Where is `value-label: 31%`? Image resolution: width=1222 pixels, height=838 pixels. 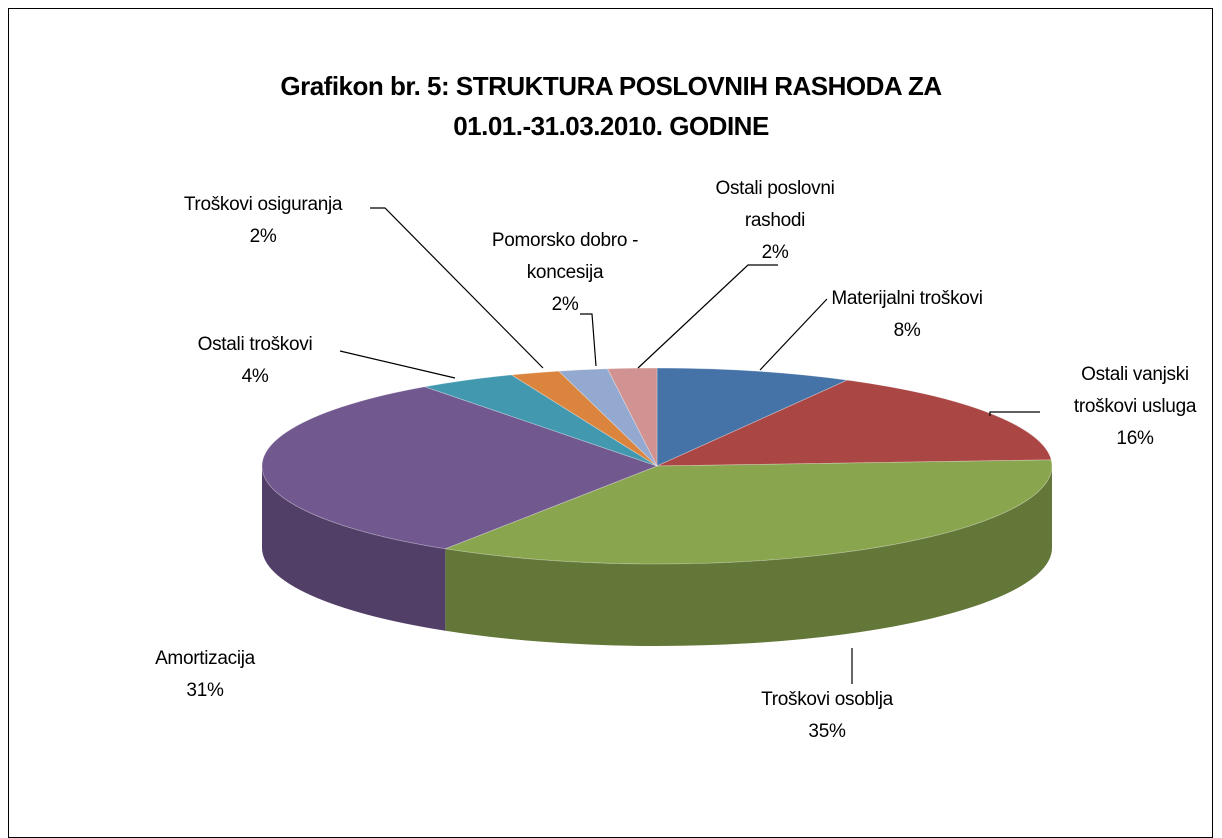
value-label: 31% is located at coordinates (205, 691).